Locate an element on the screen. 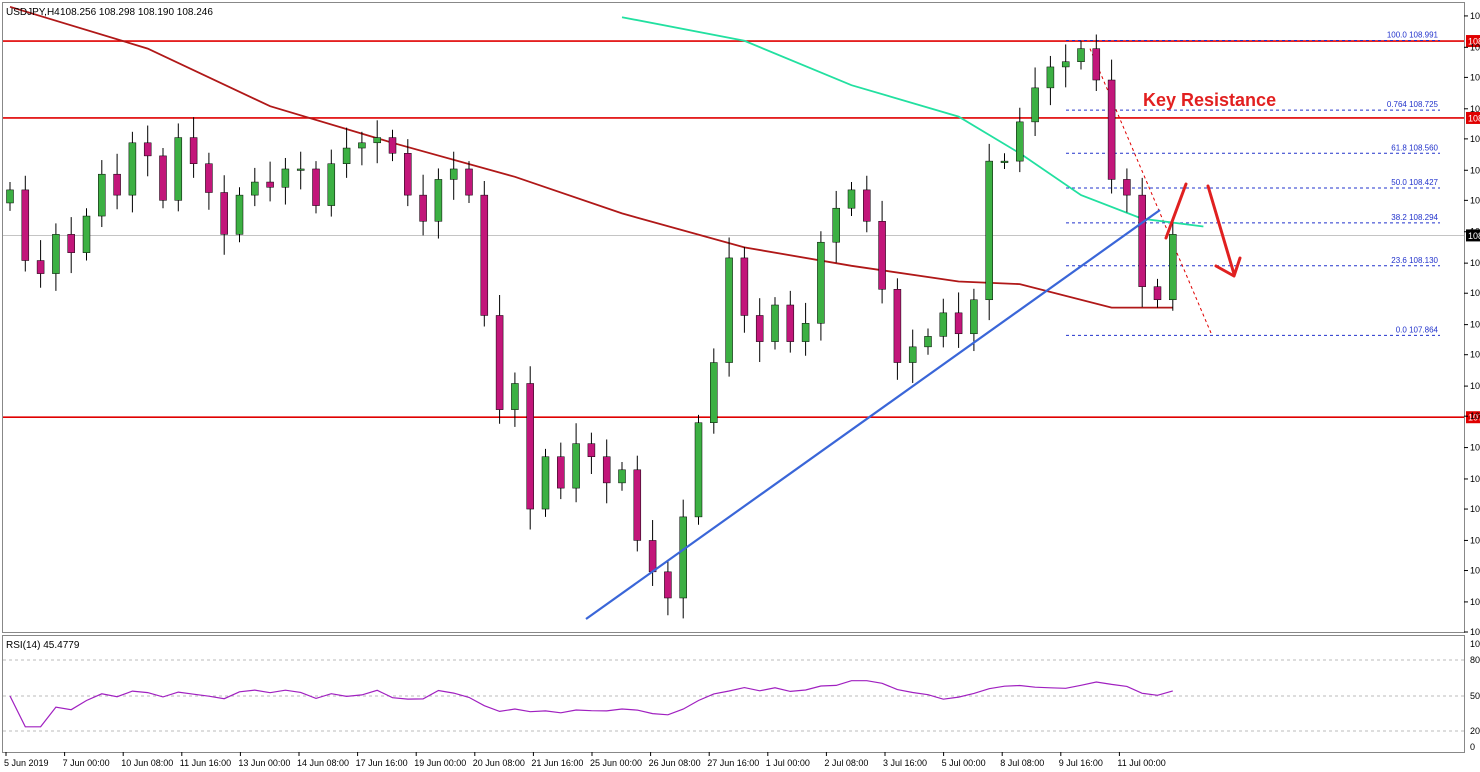  rsi-line is located at coordinates (591, 704).